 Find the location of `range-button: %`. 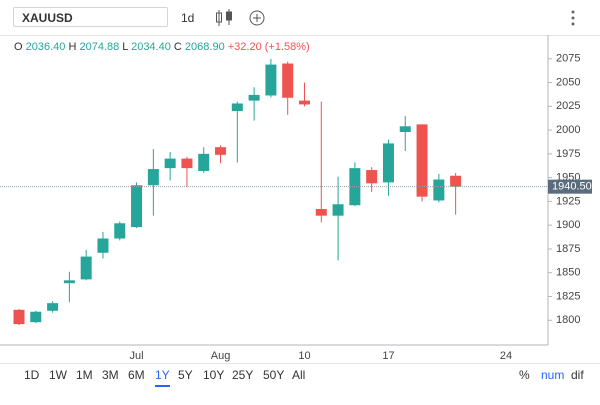

range-button: % is located at coordinates (524, 375).